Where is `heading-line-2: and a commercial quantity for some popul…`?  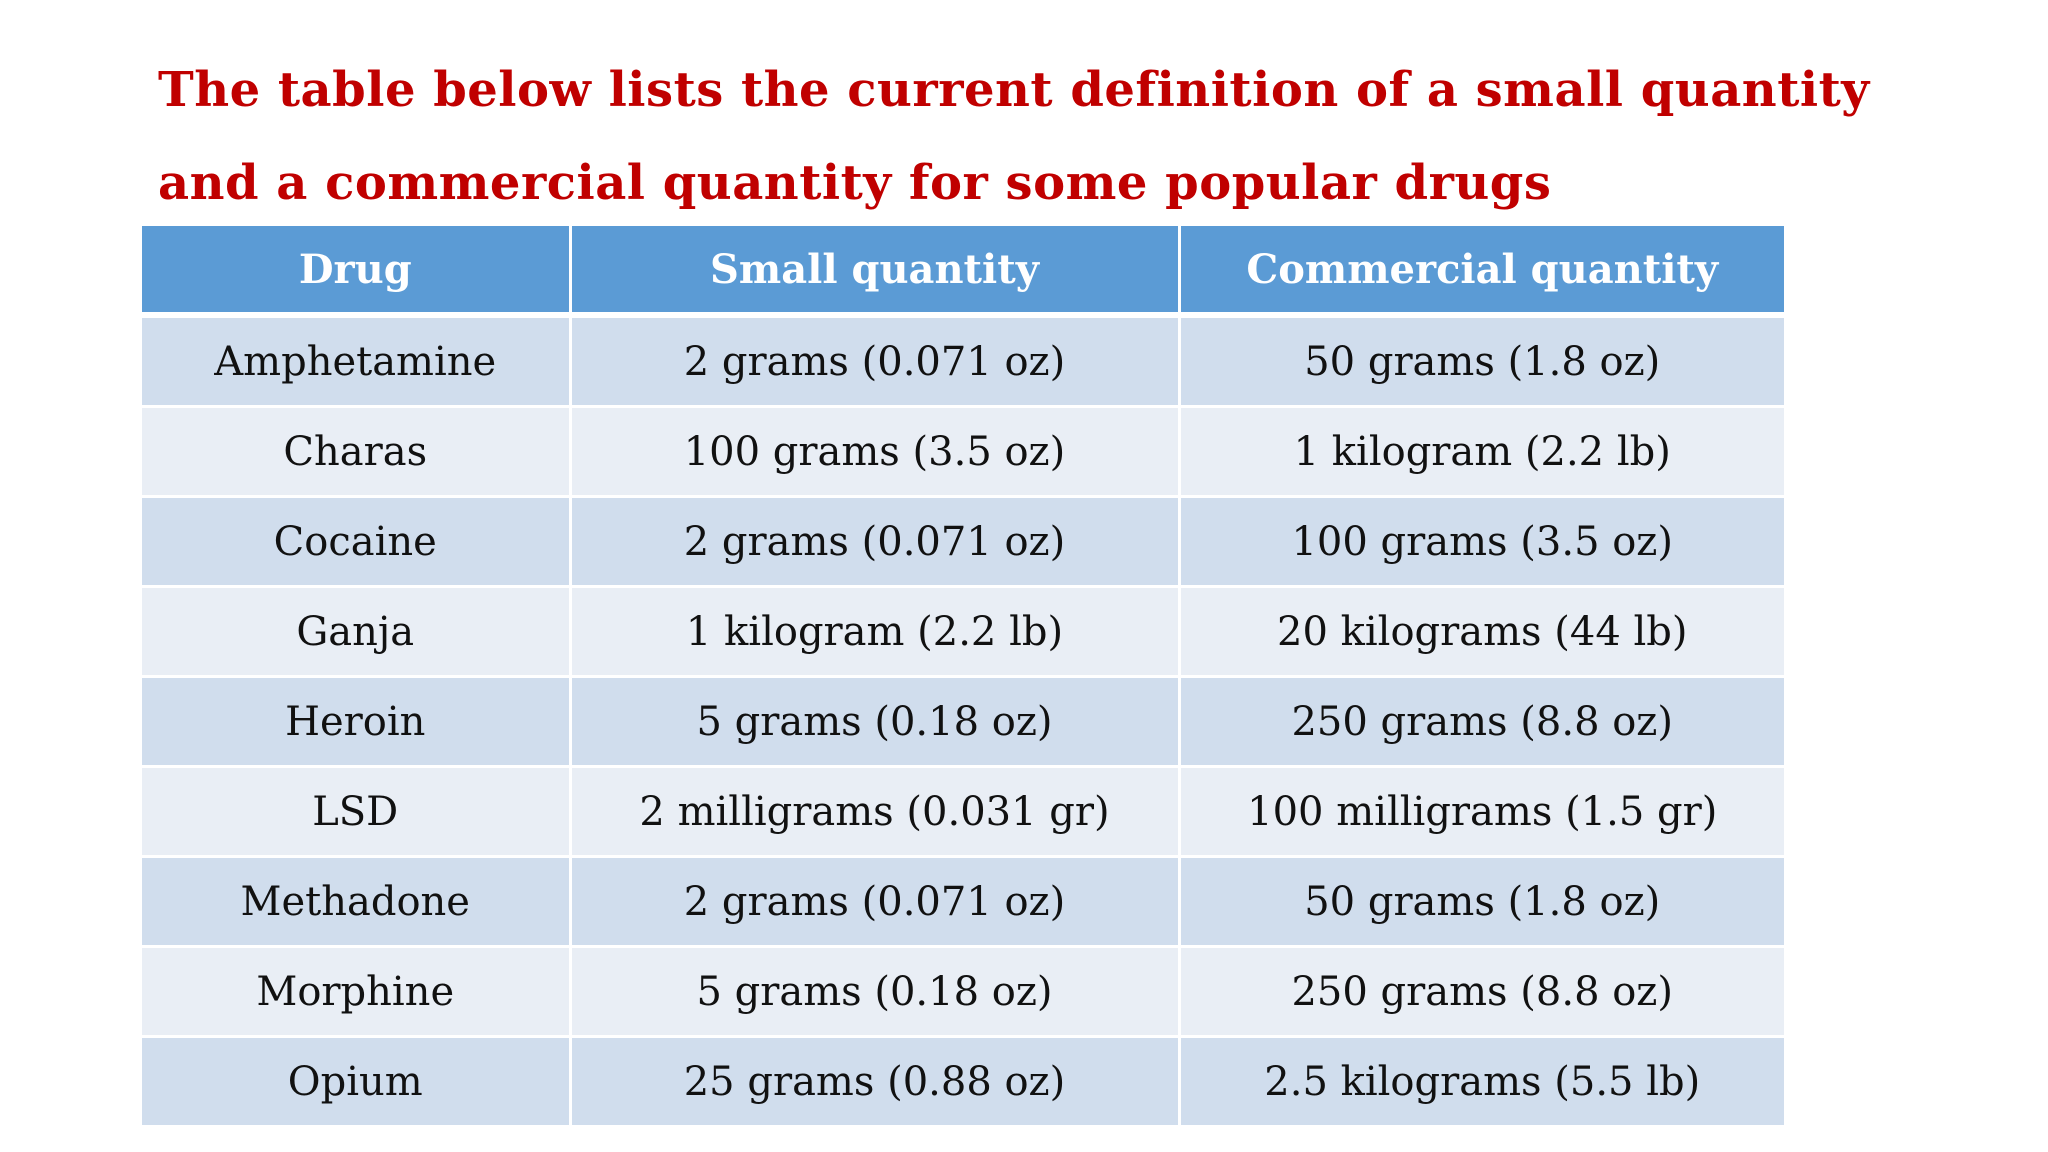
heading-line-2: and a commercial quantity for some popul… is located at coordinates (855, 183).